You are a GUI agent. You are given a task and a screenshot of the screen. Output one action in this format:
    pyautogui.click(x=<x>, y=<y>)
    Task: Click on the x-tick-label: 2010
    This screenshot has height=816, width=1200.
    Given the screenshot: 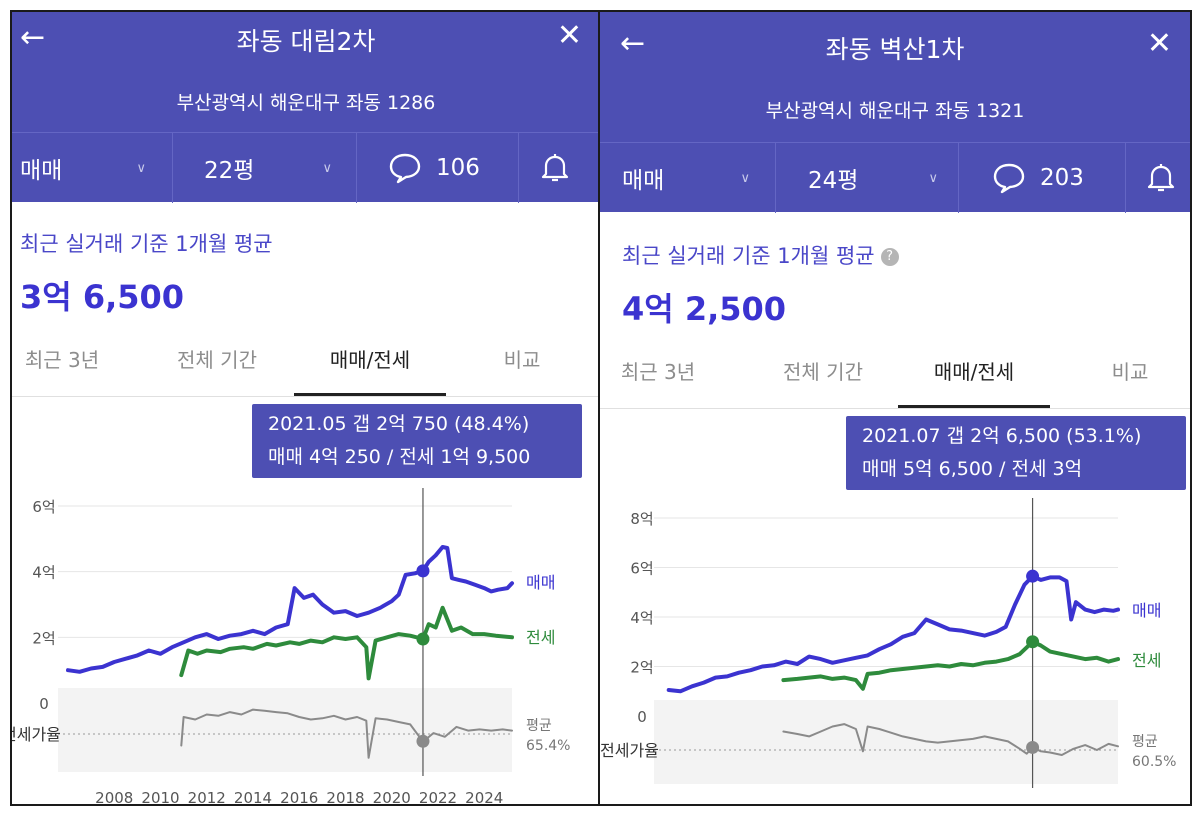 What is the action you would take?
    pyautogui.click(x=160, y=796)
    